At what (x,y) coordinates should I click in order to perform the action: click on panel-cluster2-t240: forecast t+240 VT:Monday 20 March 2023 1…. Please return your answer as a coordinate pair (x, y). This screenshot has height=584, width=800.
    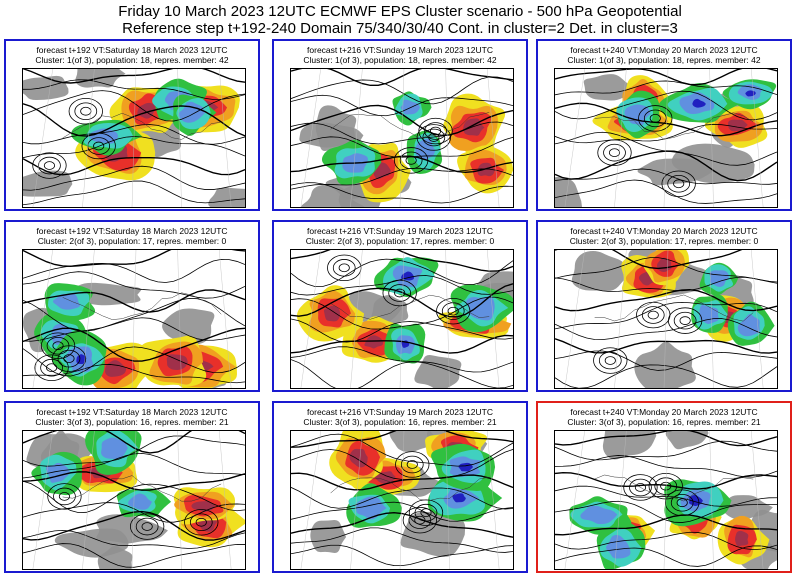
    Looking at the image, I should click on (664, 306).